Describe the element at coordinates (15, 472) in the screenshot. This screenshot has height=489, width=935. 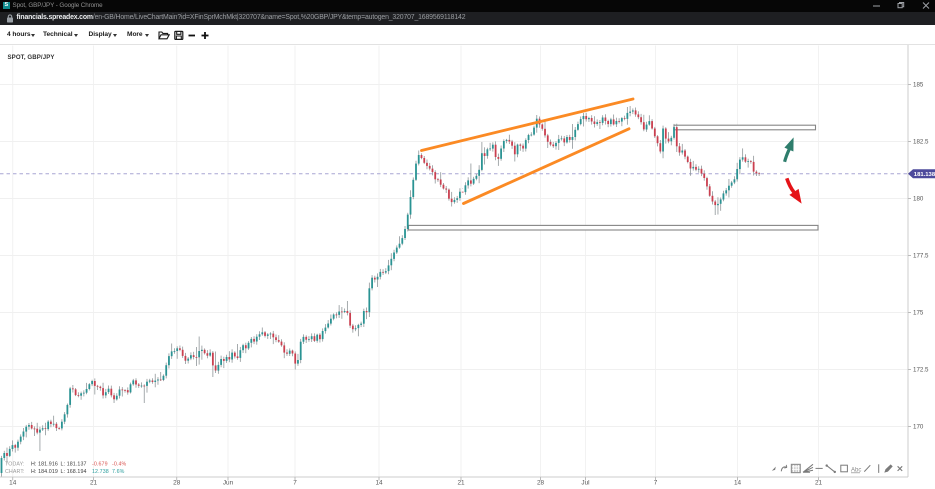
I see `svg-text: CHART:` at that location.